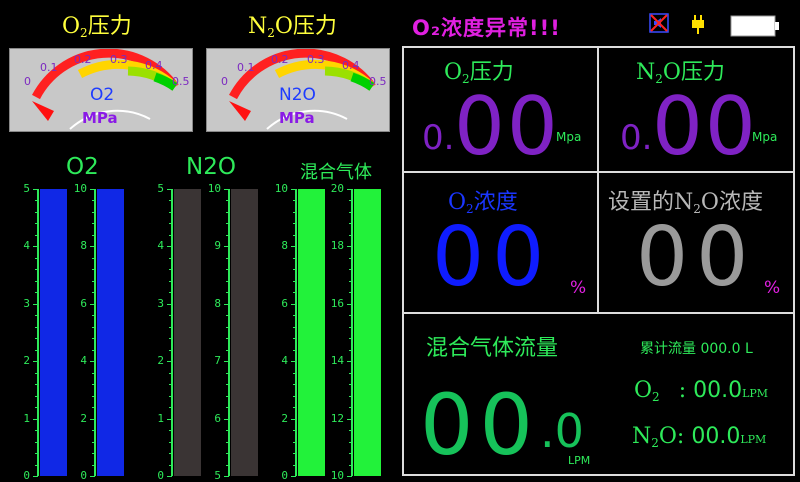  Describe the element at coordinates (337, 245) in the screenshot. I see `mix-right-tick-label: 18` at that location.